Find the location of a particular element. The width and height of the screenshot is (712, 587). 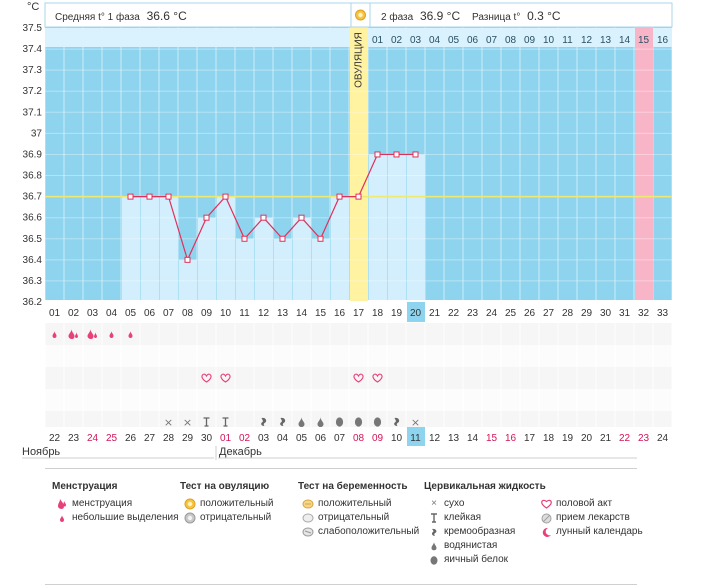

legend-item: отрицательный is located at coordinates (226, 518).